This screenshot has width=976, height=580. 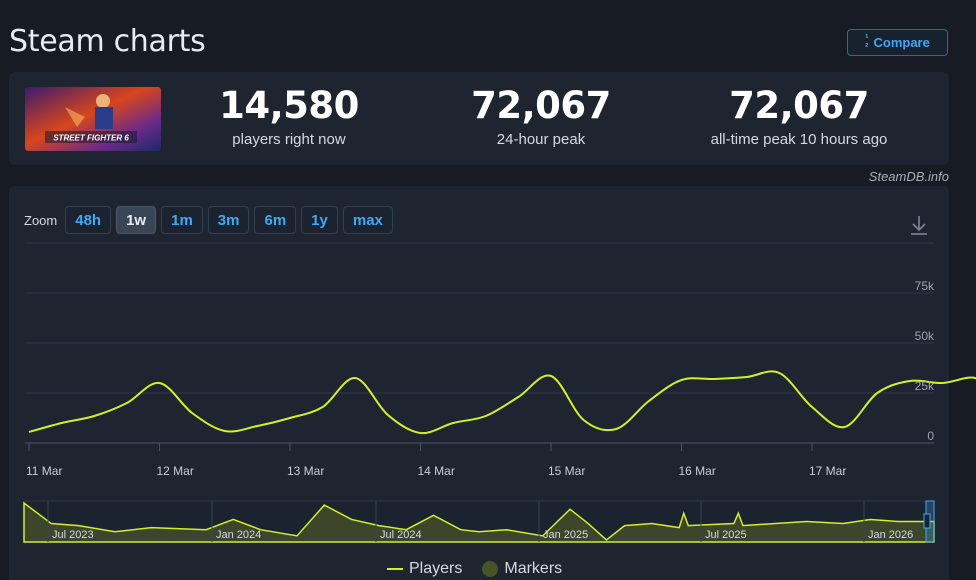 I want to click on zoom-controls: Zoom 48h 1w 1m 3m 6m 1y max, so click(x=208, y=220).